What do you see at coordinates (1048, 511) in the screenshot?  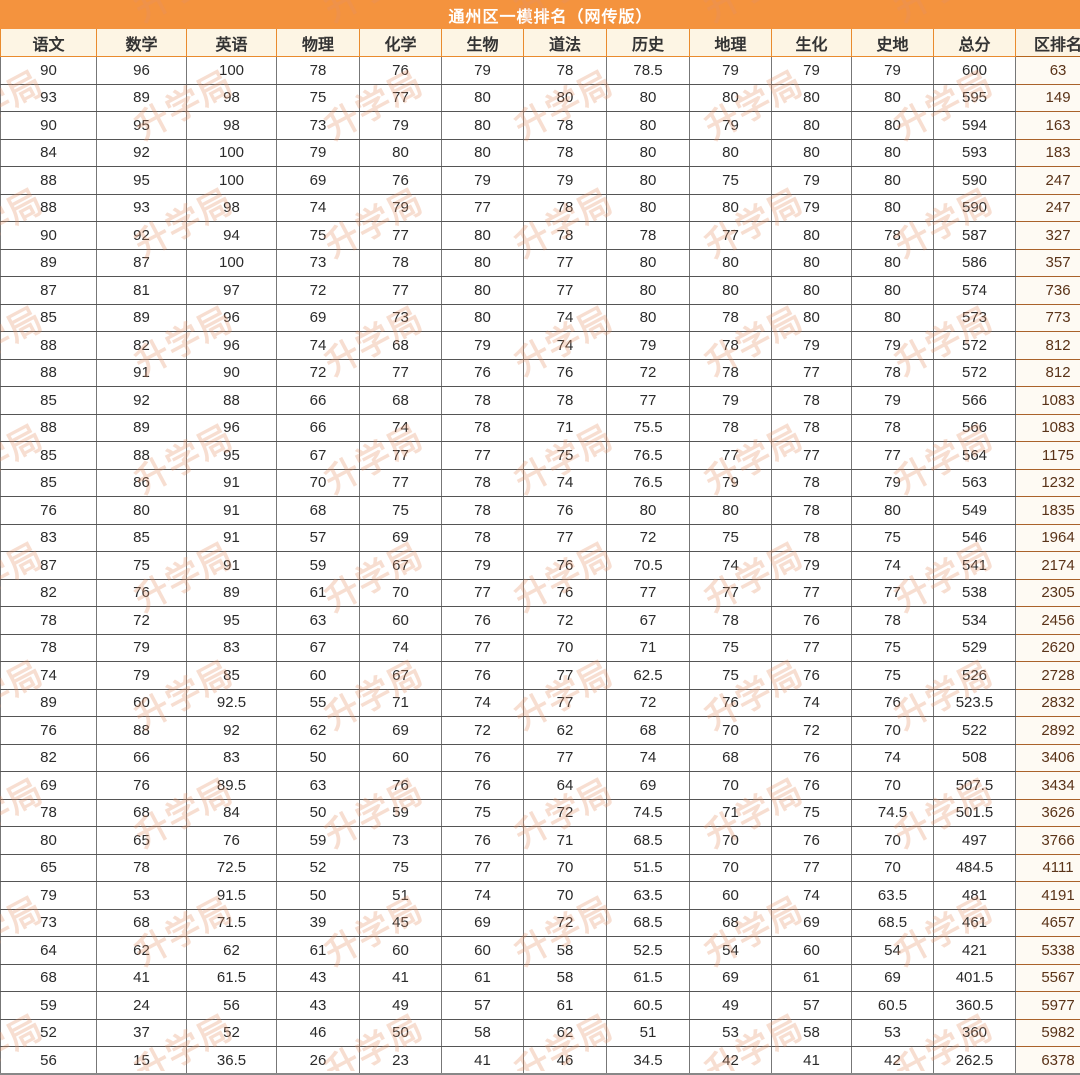 I see `rank-cell: 1835` at bounding box center [1048, 511].